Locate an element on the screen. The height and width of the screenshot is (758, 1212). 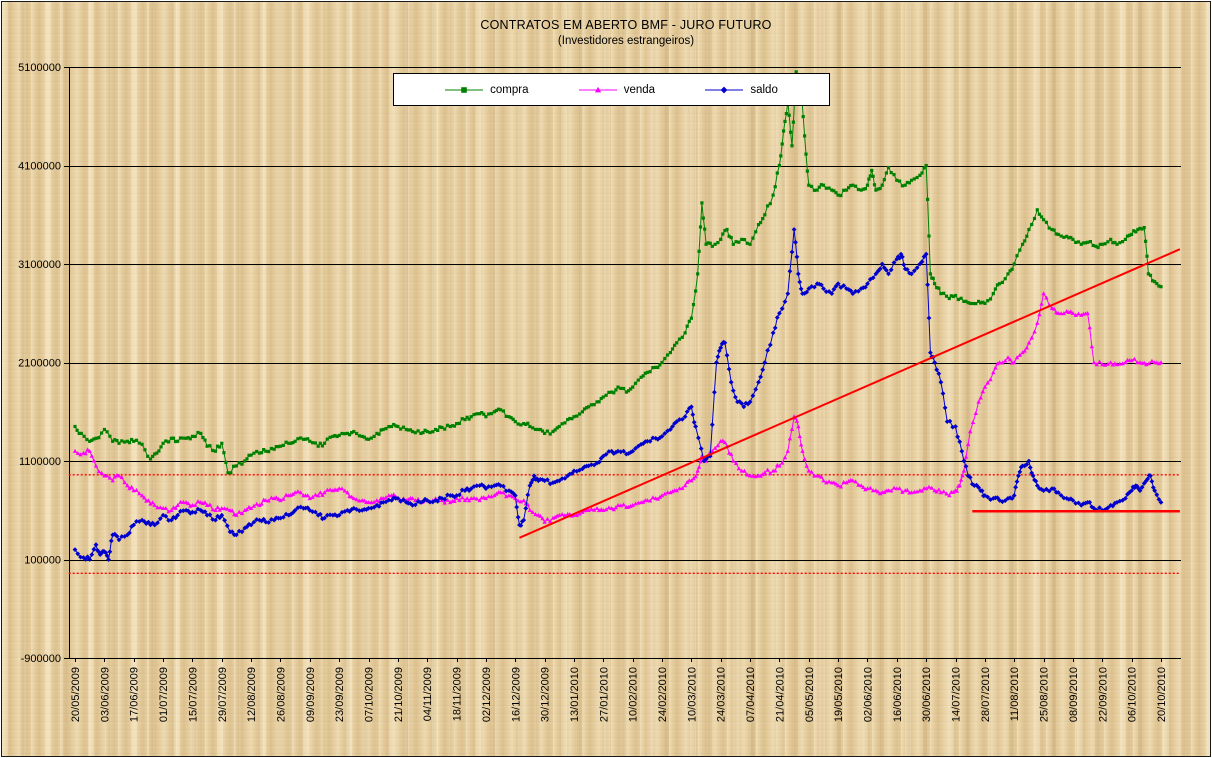
x-tick-label: 10/03/2010 is located at coordinates (692, 694).